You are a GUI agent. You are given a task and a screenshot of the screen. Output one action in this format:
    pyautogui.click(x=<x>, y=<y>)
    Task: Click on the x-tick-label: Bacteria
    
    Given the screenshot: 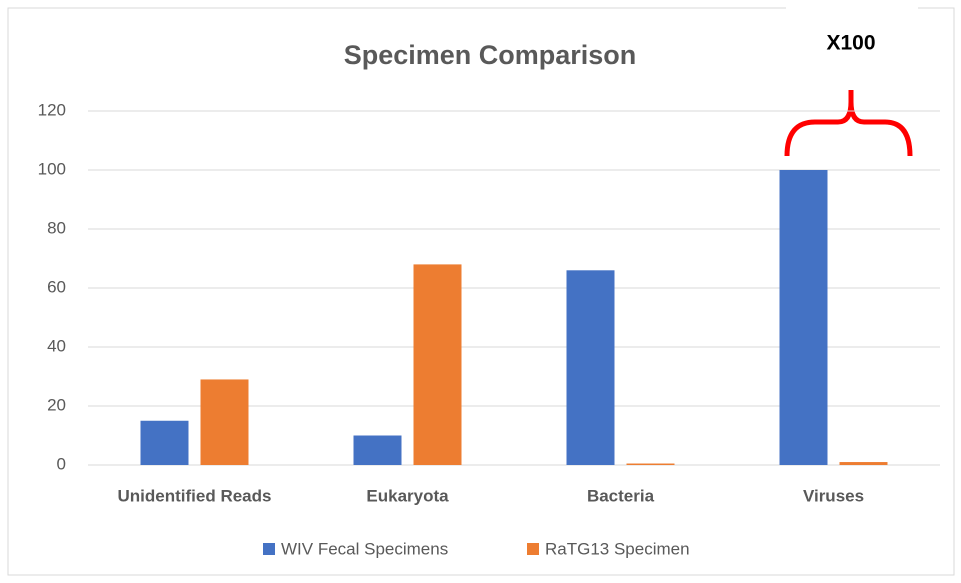 What is the action you would take?
    pyautogui.click(x=621, y=495)
    